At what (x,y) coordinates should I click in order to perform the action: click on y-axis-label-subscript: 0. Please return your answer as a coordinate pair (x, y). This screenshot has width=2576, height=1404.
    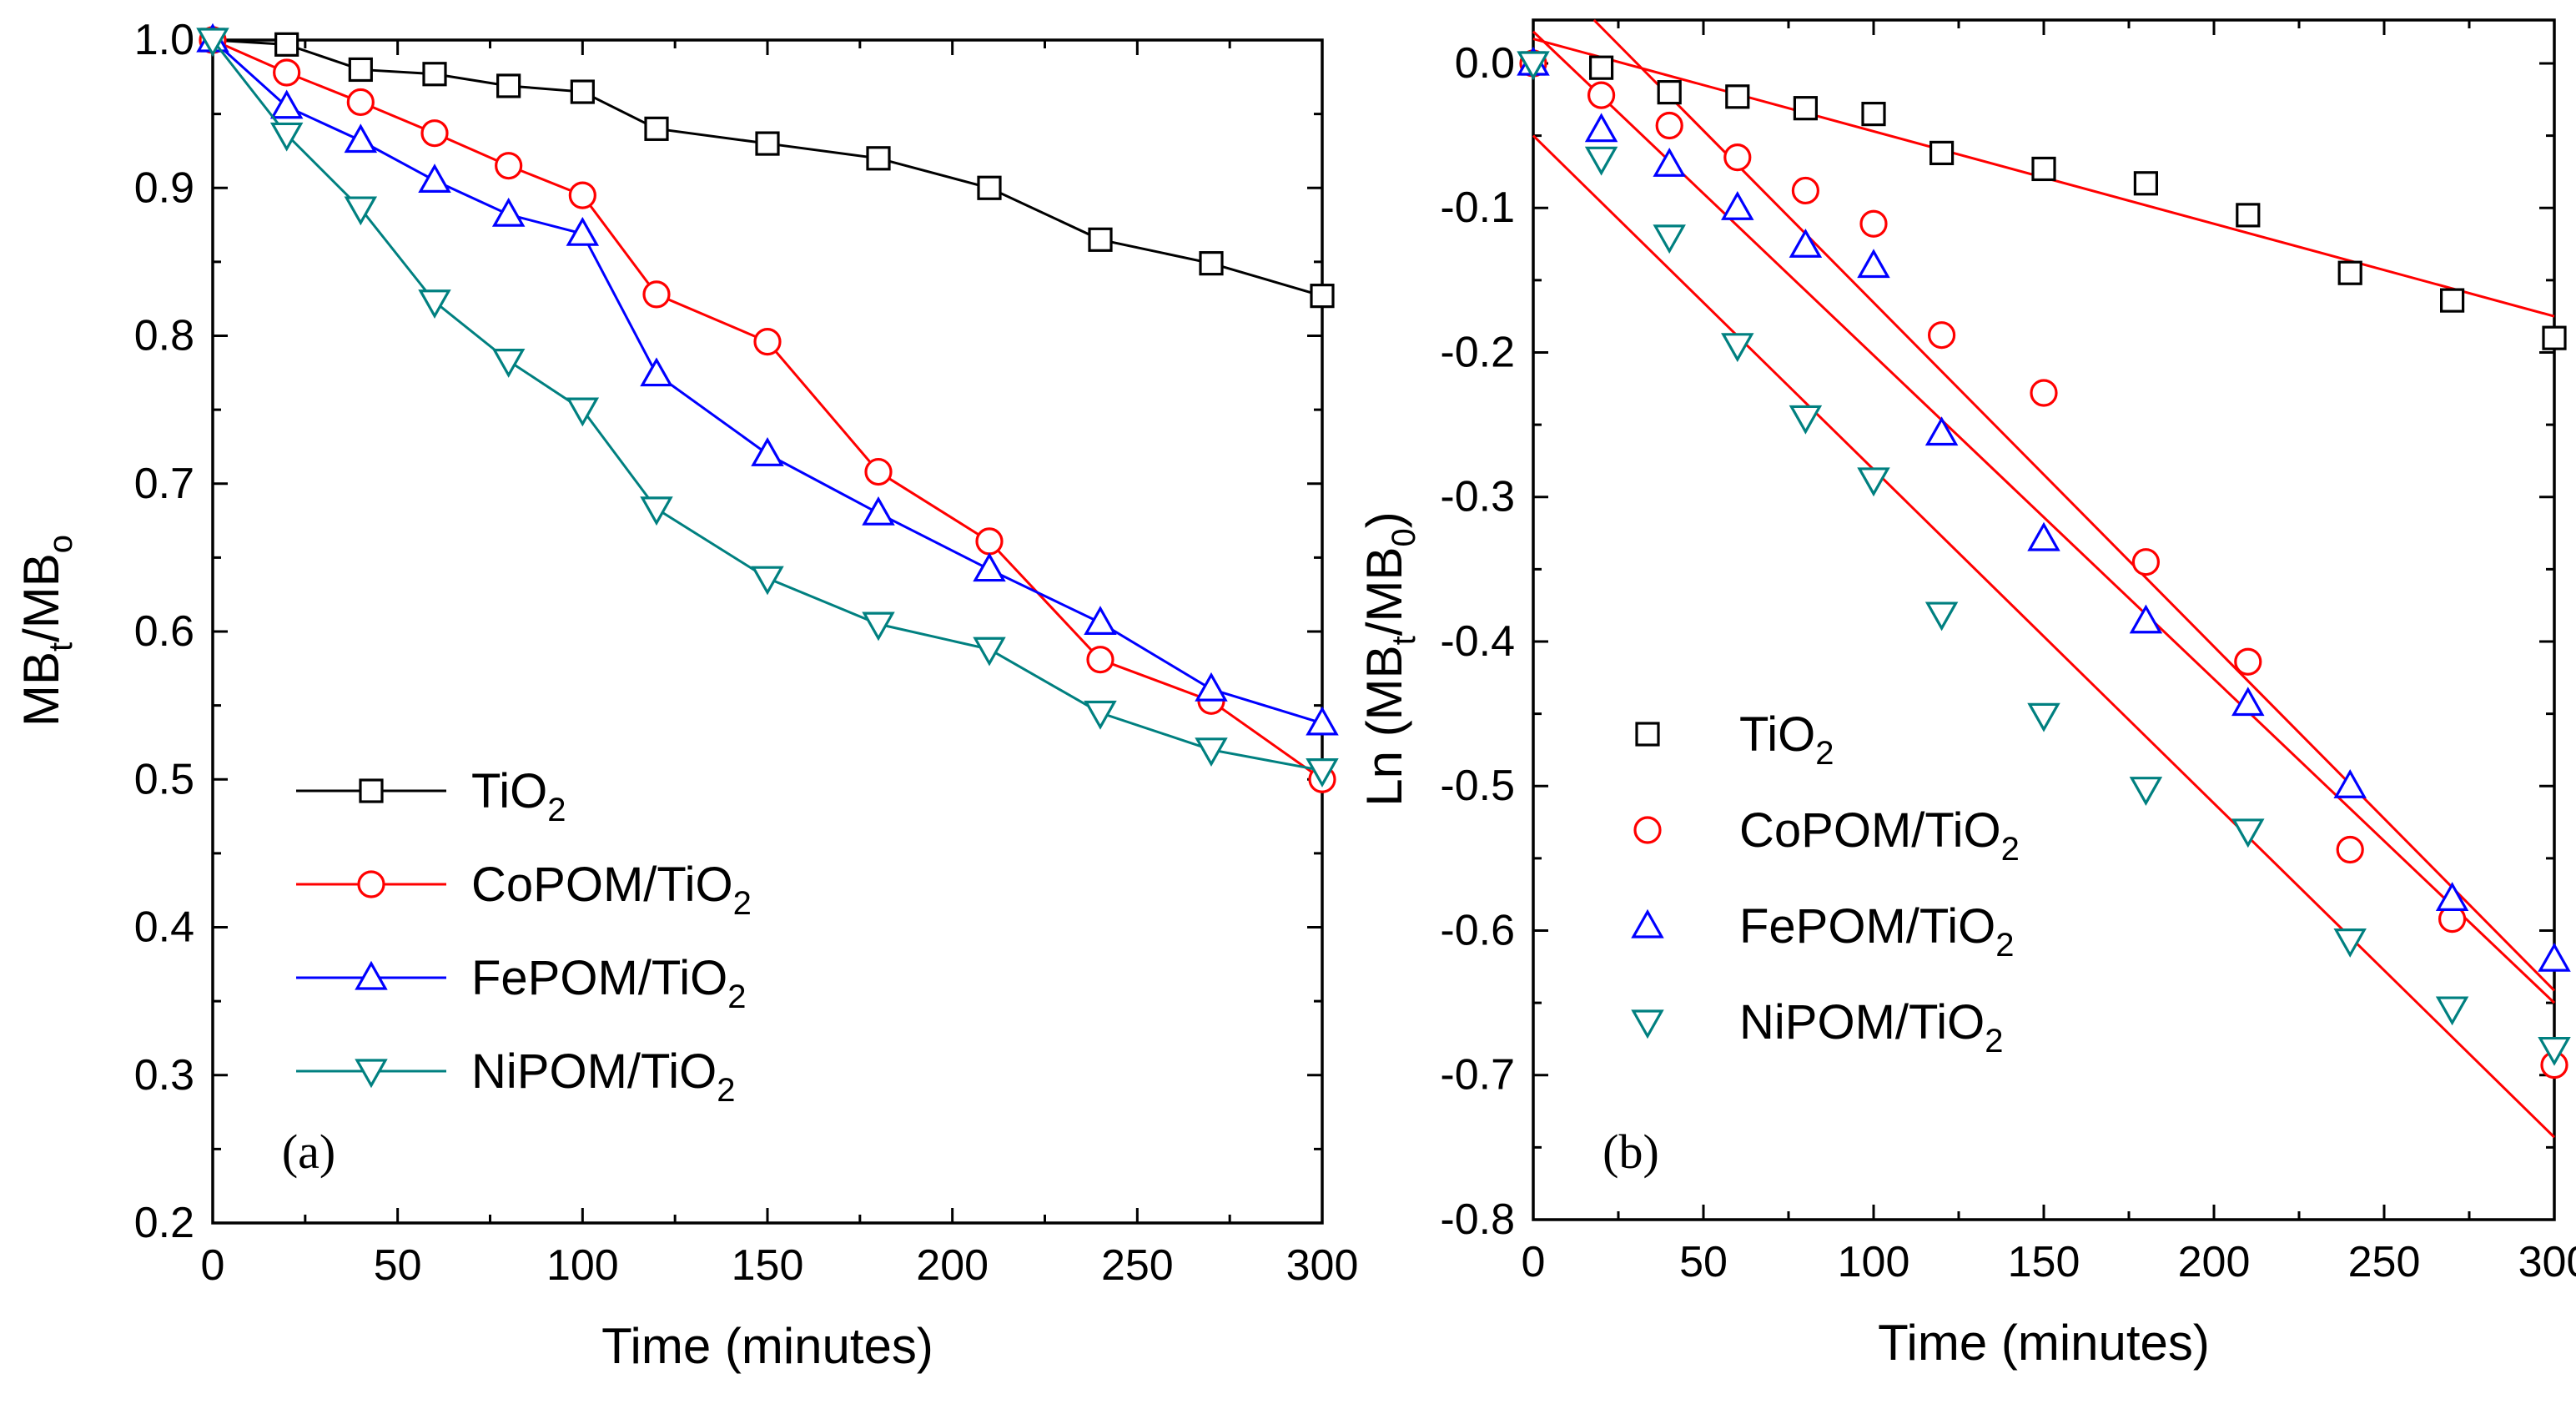
    Looking at the image, I should click on (1404, 537).